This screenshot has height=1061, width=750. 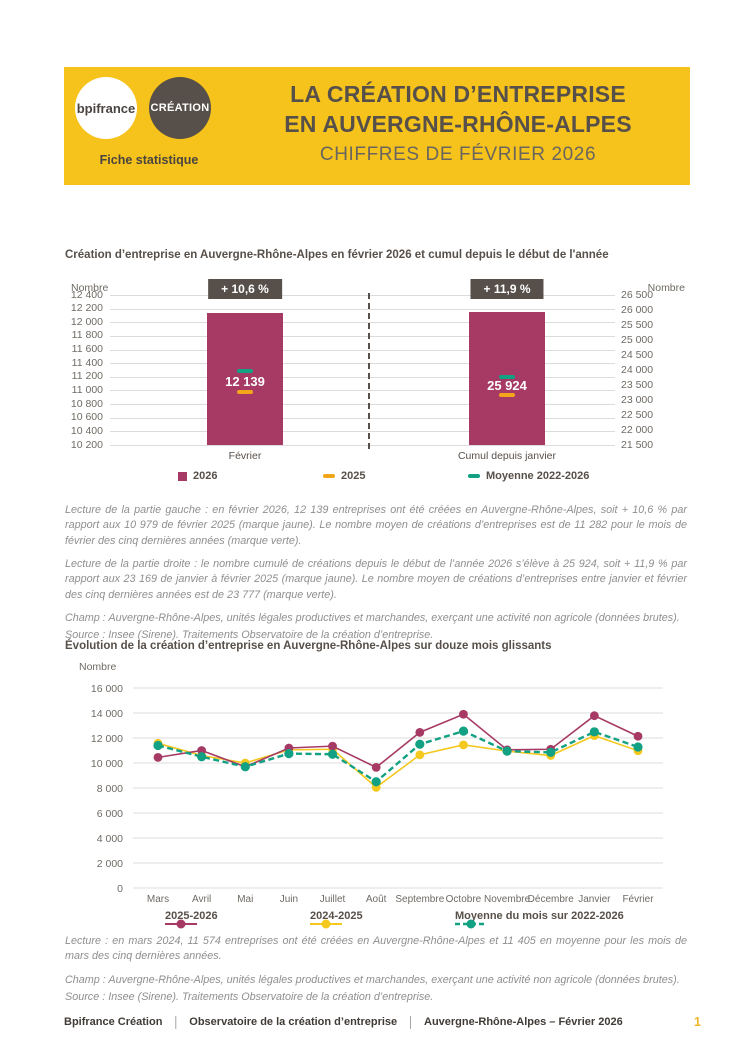 I want to click on separator-dashed-line, so click(x=369, y=371).